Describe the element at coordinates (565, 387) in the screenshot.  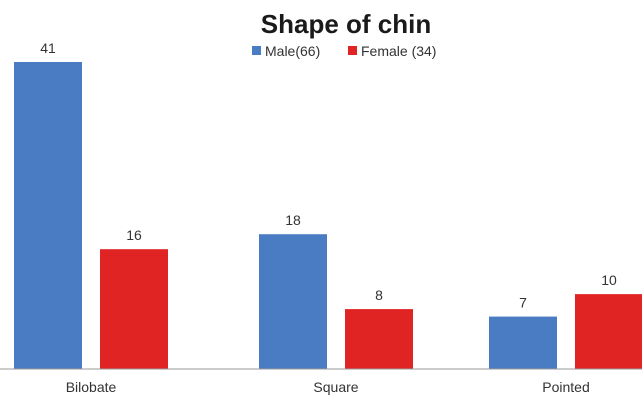
I see `x-tick-label-pointed: Pointed` at that location.